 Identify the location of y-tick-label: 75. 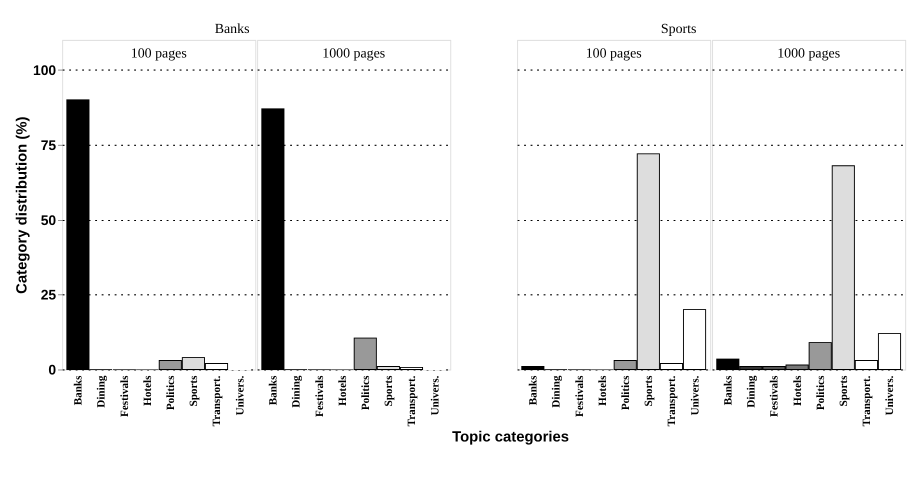
(48, 144).